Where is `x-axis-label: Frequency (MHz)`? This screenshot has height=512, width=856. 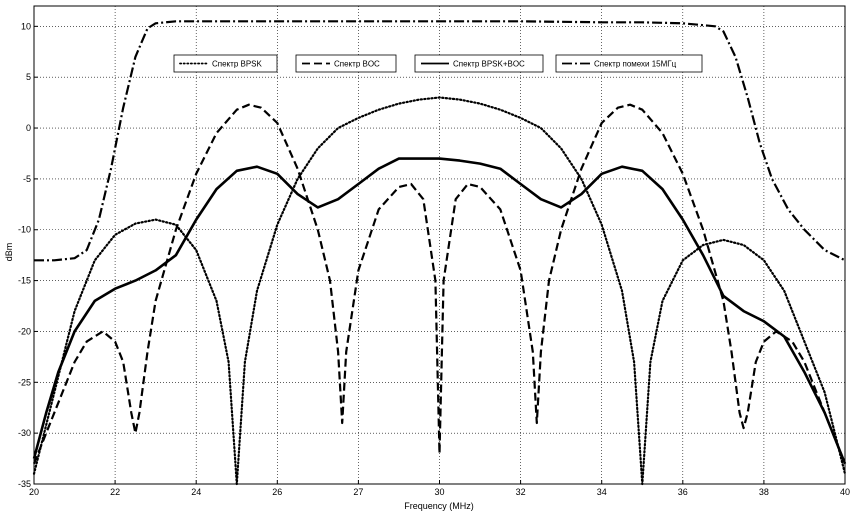 x-axis-label: Frequency (MHz) is located at coordinates (439, 506).